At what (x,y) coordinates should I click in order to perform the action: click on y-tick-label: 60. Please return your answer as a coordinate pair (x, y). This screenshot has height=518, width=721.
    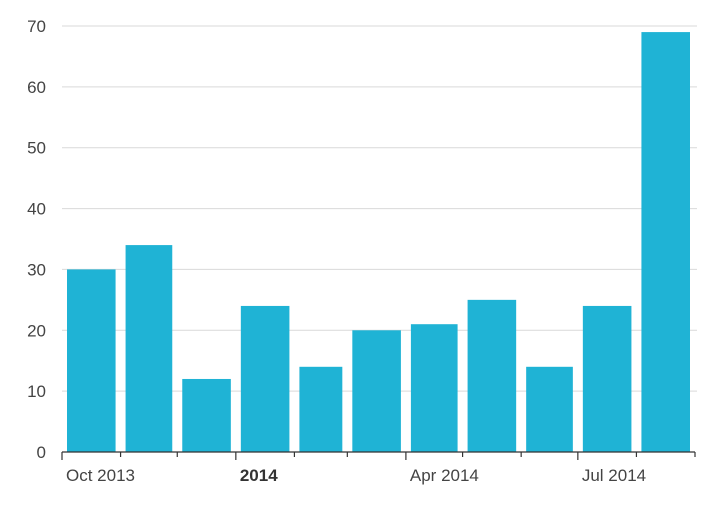
    Looking at the image, I should click on (36, 87).